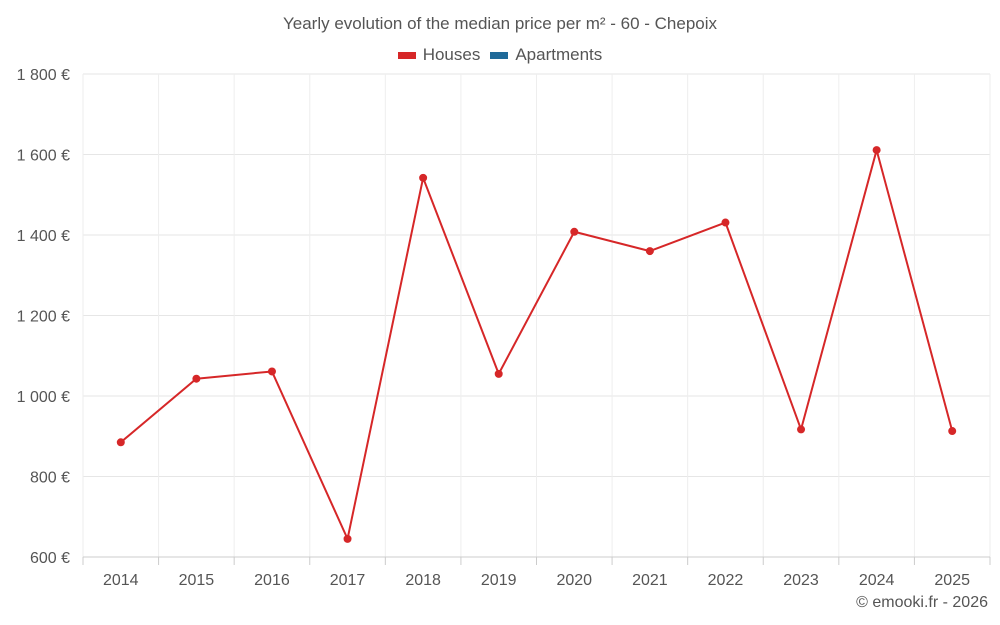  Describe the element at coordinates (423, 177) in the screenshot. I see `data-point-houses-2018` at that location.